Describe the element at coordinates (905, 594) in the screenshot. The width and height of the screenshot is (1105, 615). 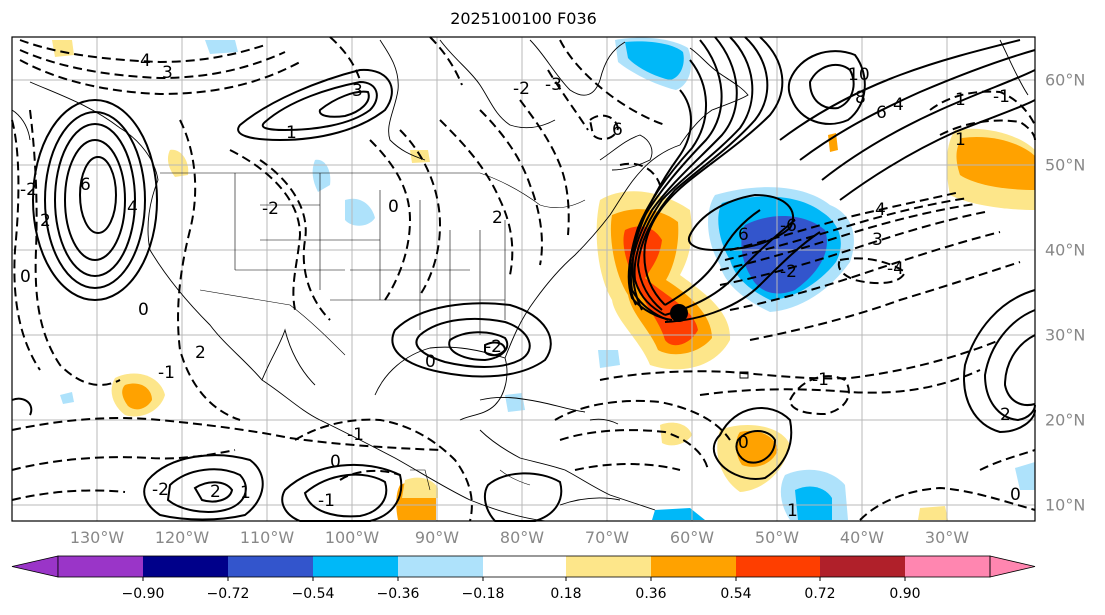
I see `colorbar-tick-label: 0.90` at that location.